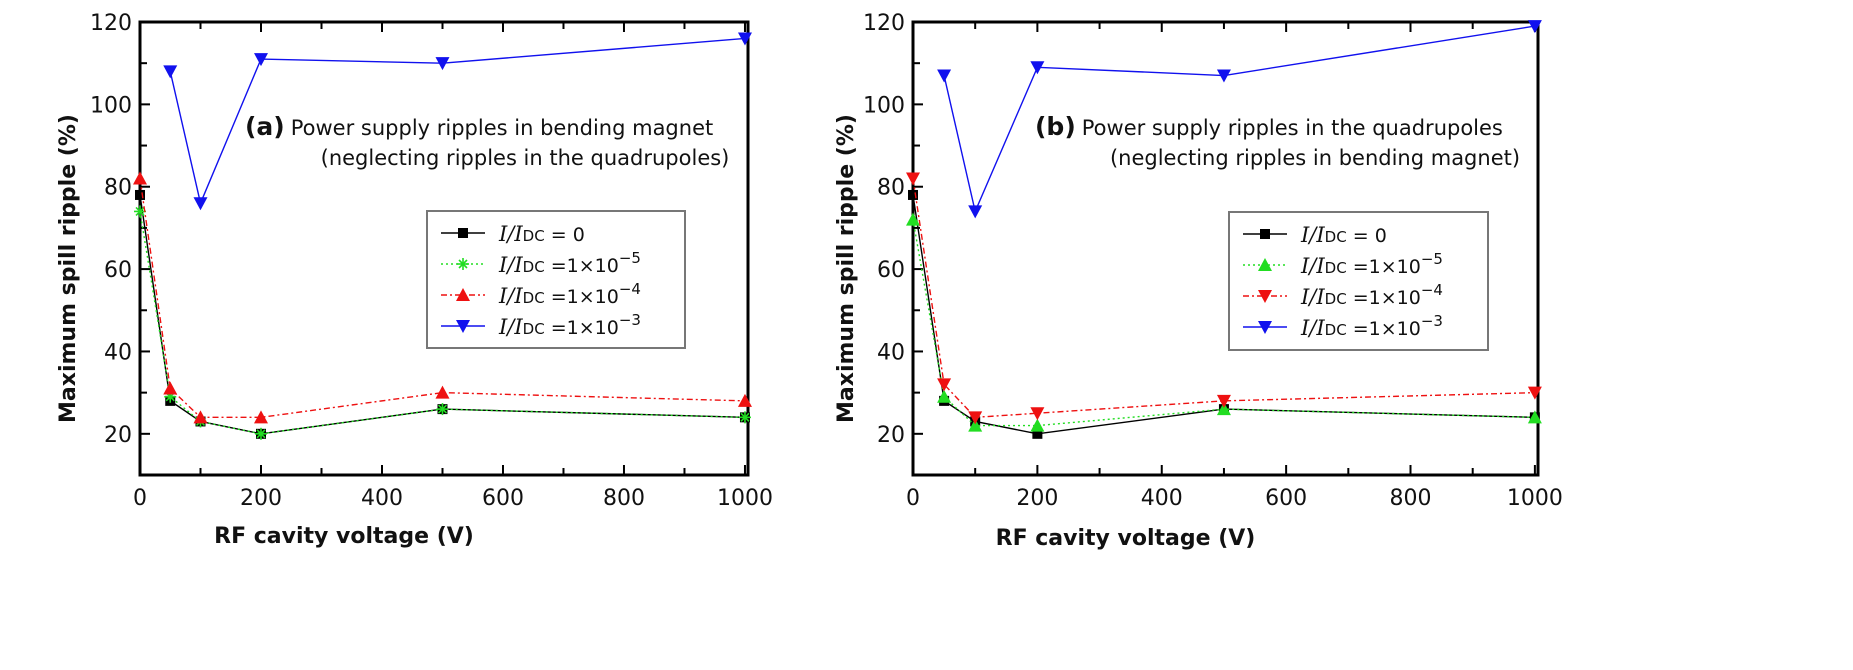 The height and width of the screenshot is (670, 1853). What do you see at coordinates (1055, 126) in the screenshot?
I see `panel-label: (b)` at bounding box center [1055, 126].